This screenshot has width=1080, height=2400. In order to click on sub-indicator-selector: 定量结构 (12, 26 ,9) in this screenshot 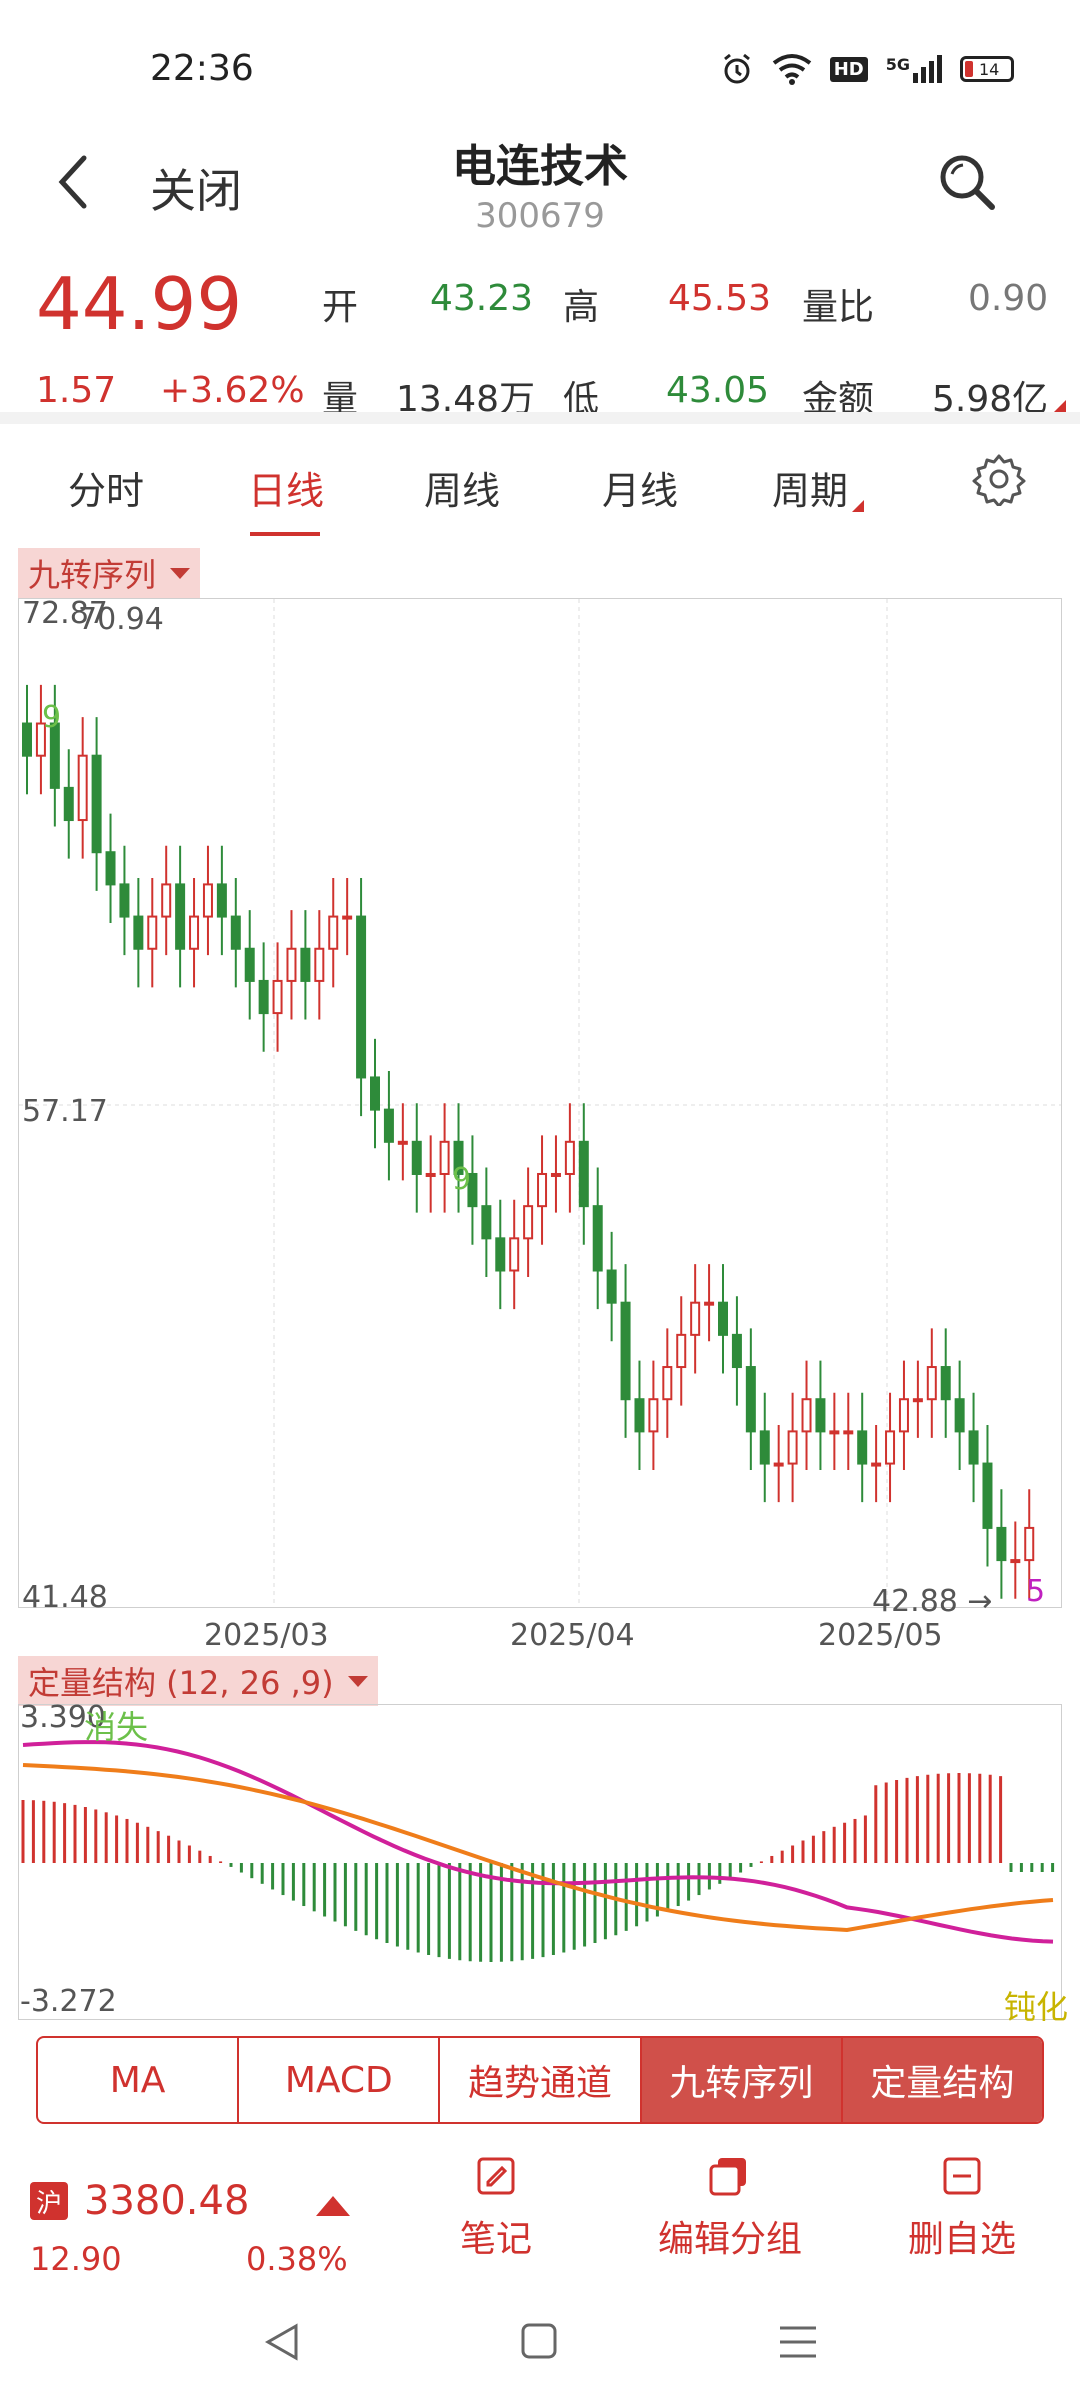, I will do `click(198, 1681)`.